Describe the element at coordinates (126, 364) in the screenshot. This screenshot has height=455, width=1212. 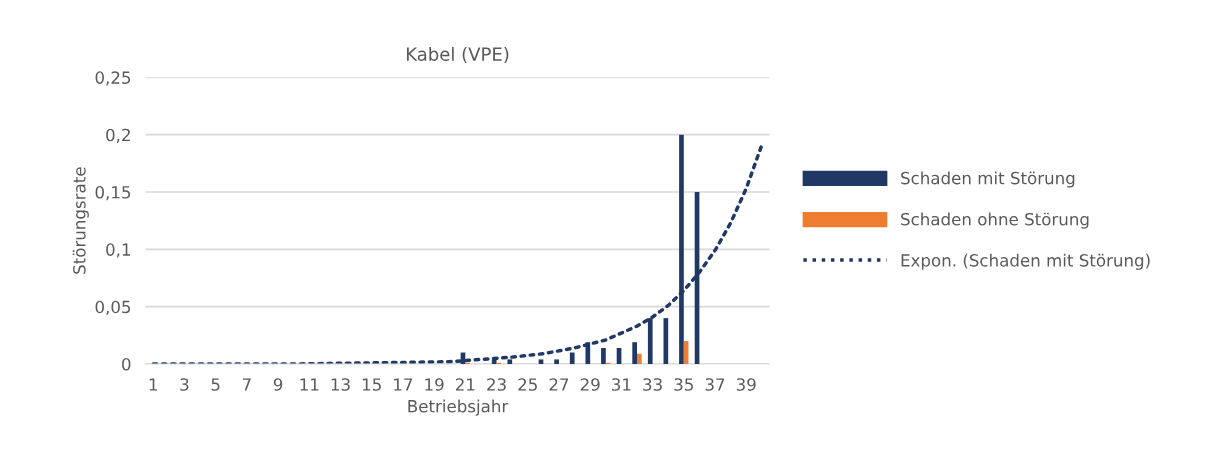
I see `y-tick-label: 0` at that location.